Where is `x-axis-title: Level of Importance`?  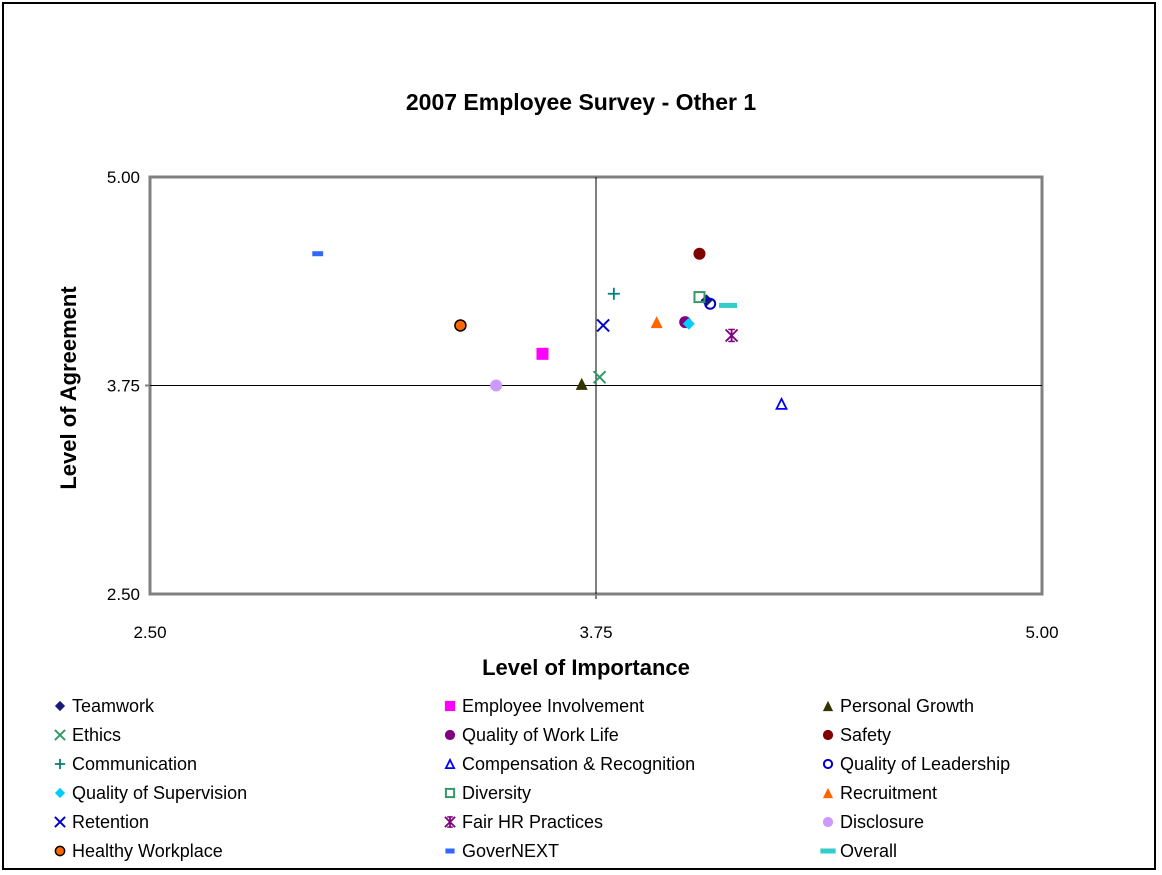
x-axis-title: Level of Importance is located at coordinates (586, 667).